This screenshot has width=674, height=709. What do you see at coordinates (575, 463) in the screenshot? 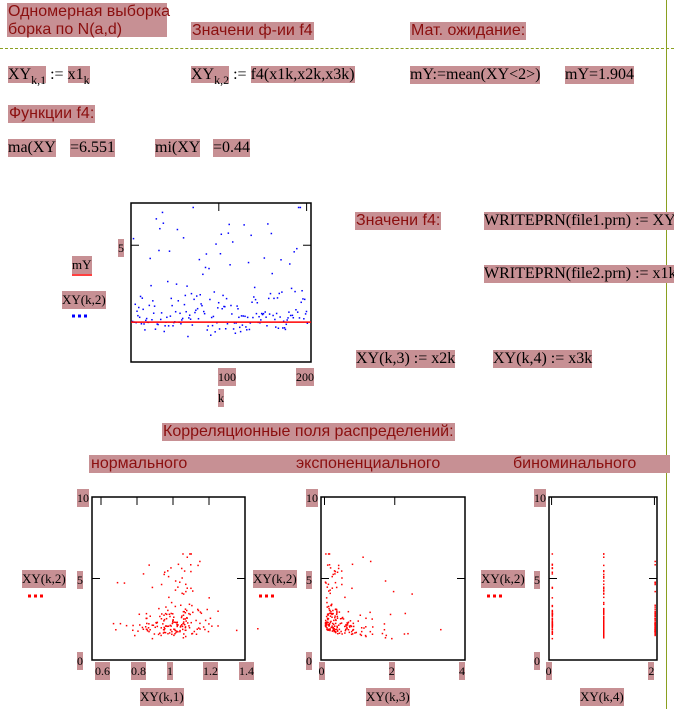
I see `label-binomial: биноминального` at bounding box center [575, 463].